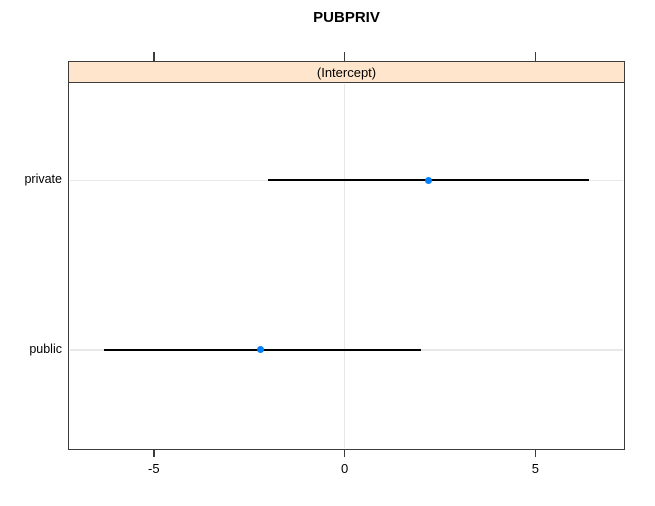 This screenshot has width=655, height=506. Describe the element at coordinates (154, 468) in the screenshot. I see `x-tick-label: -5` at that location.